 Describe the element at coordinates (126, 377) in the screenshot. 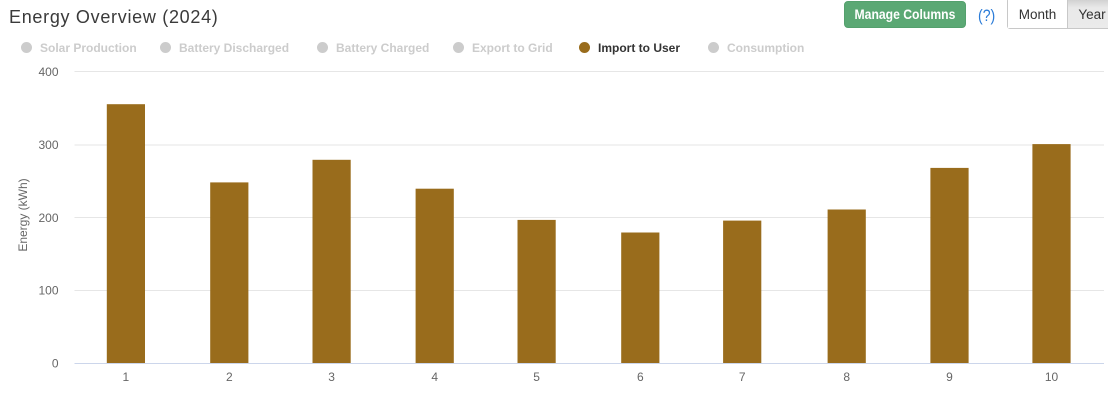

I see `svg-text: 1` at that location.